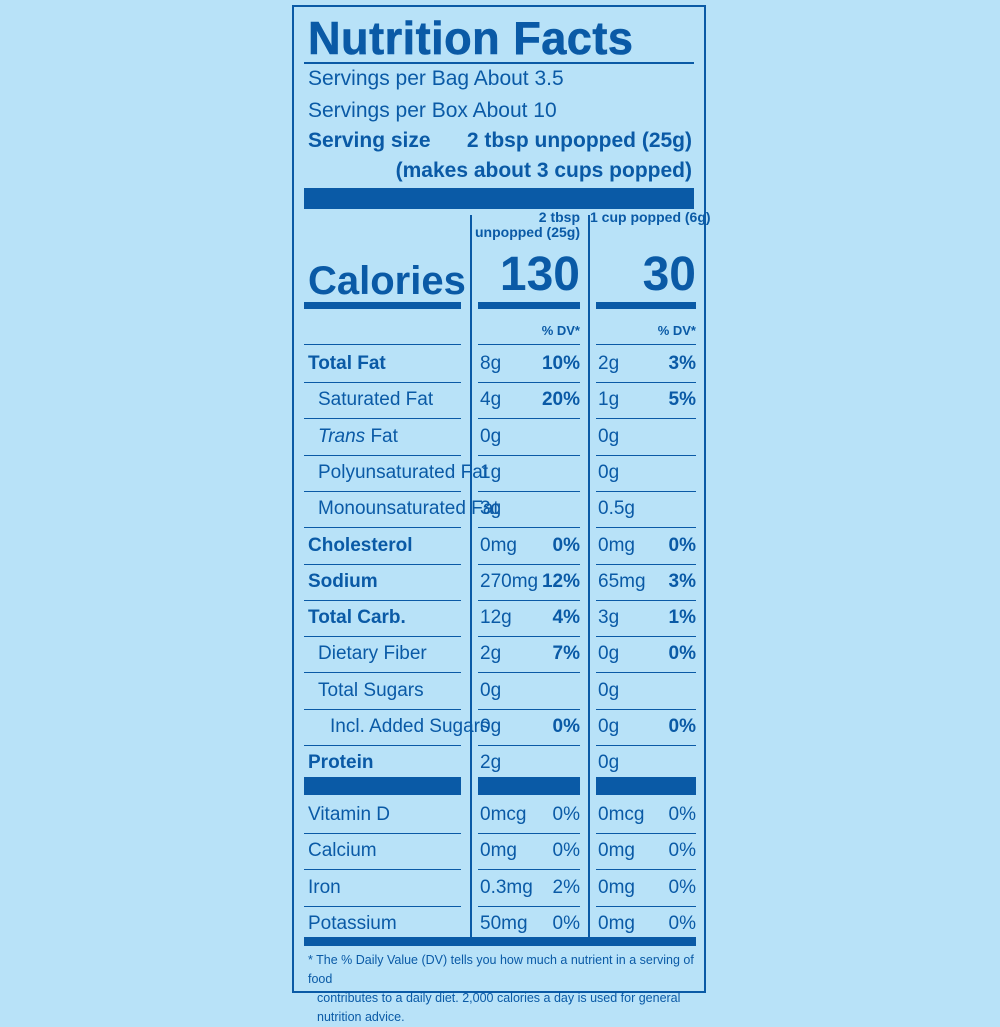  What do you see at coordinates (646, 305) in the screenshot?
I see `calories-rule-col2` at bounding box center [646, 305].